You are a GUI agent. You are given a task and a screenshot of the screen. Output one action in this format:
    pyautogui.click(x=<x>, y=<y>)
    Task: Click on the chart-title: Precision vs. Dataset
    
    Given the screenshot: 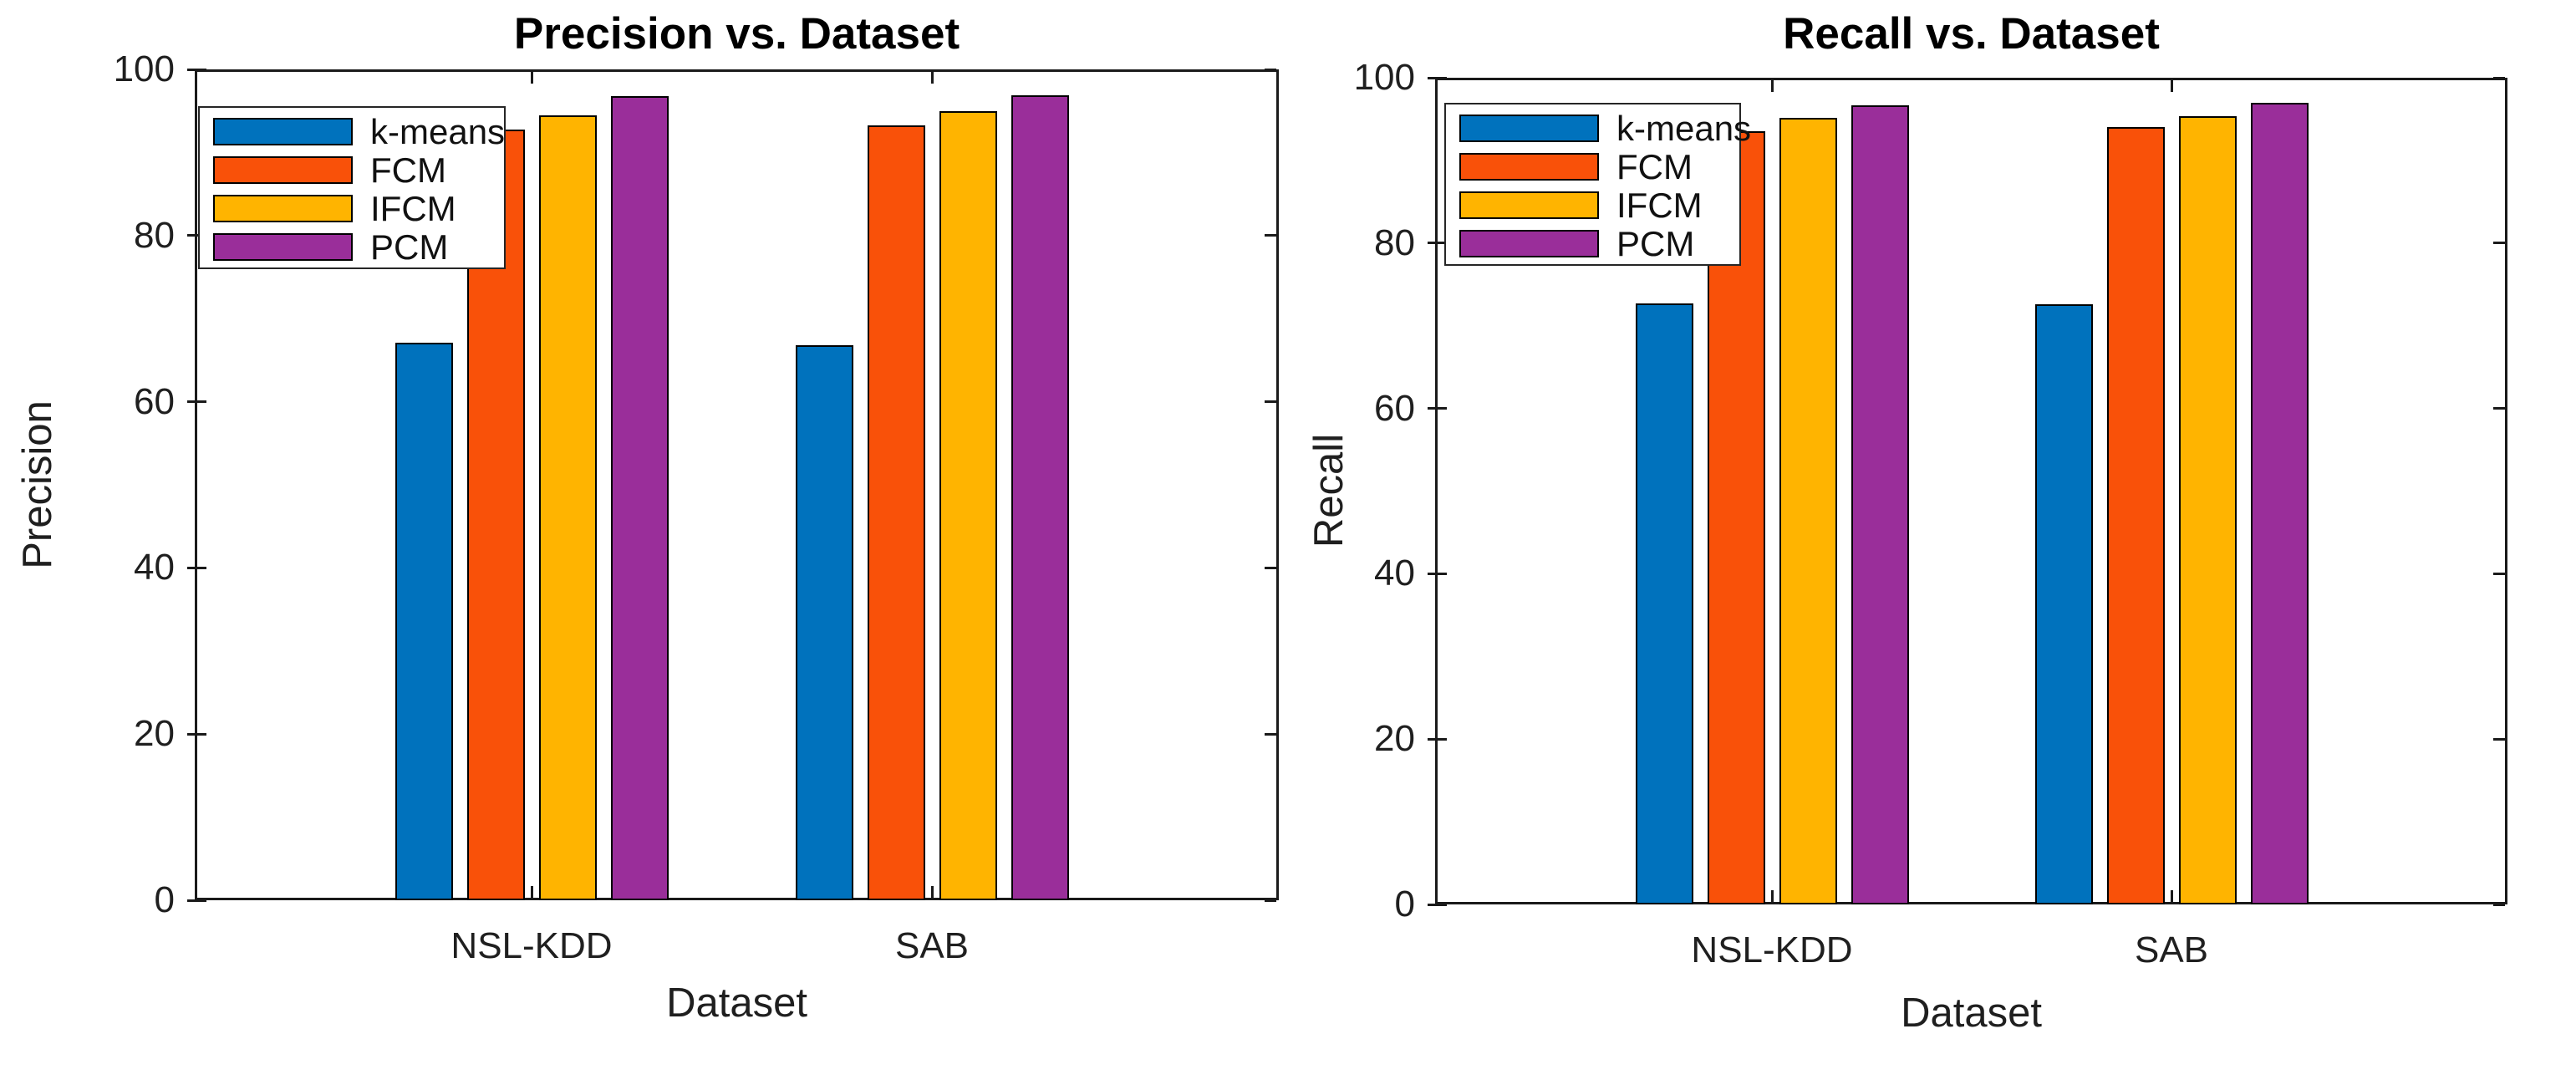 What is the action you would take?
    pyautogui.click(x=736, y=34)
    